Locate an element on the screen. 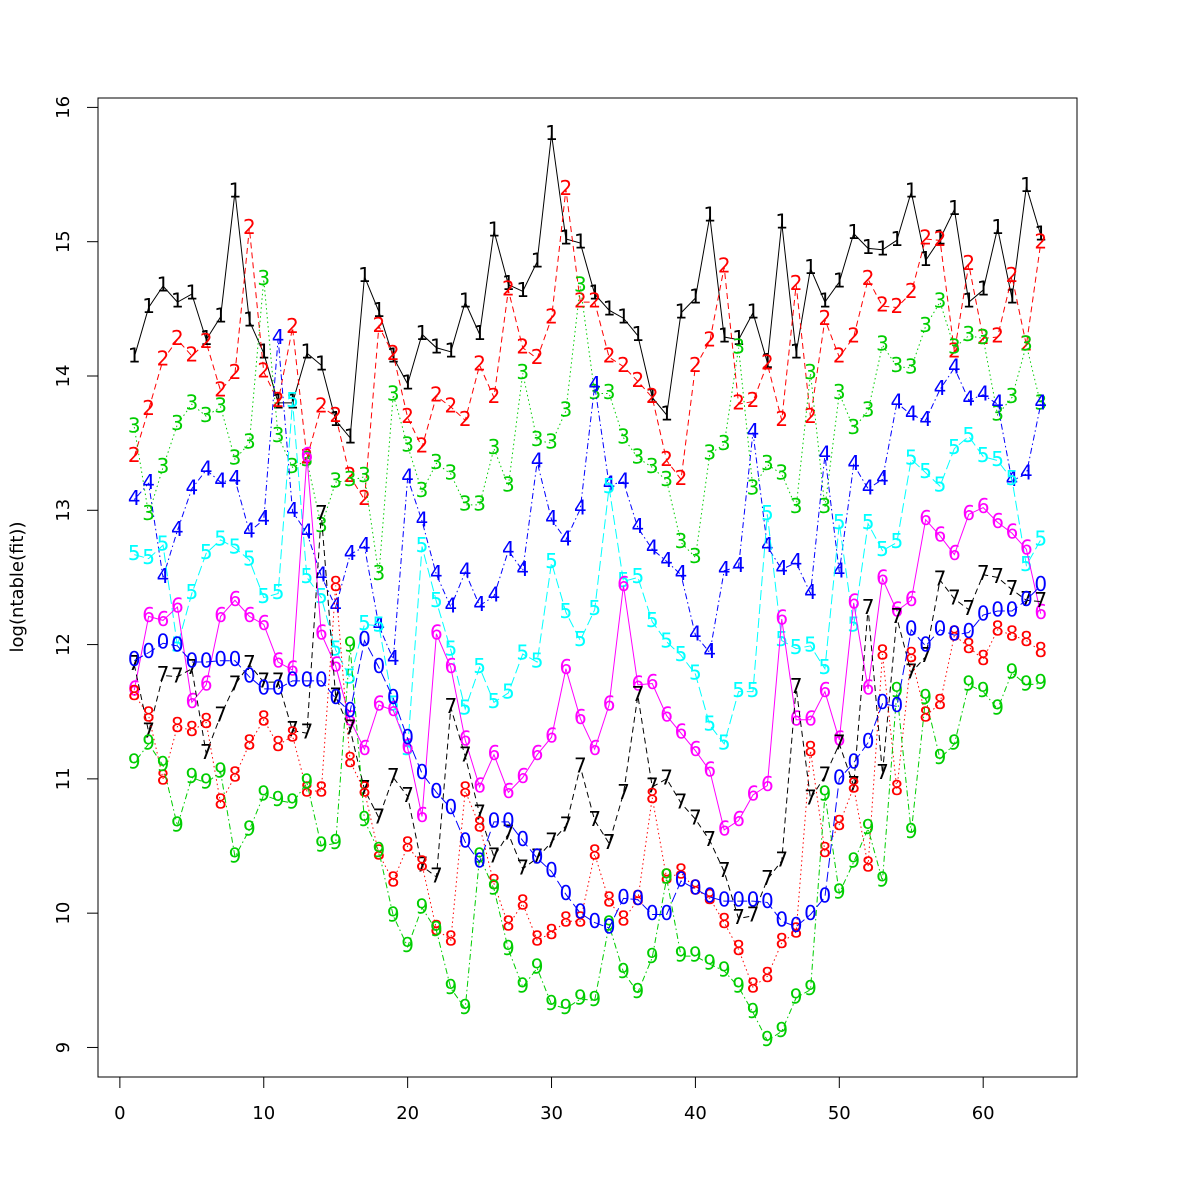  y-tick-label: 9 is located at coordinates (63, 1047).